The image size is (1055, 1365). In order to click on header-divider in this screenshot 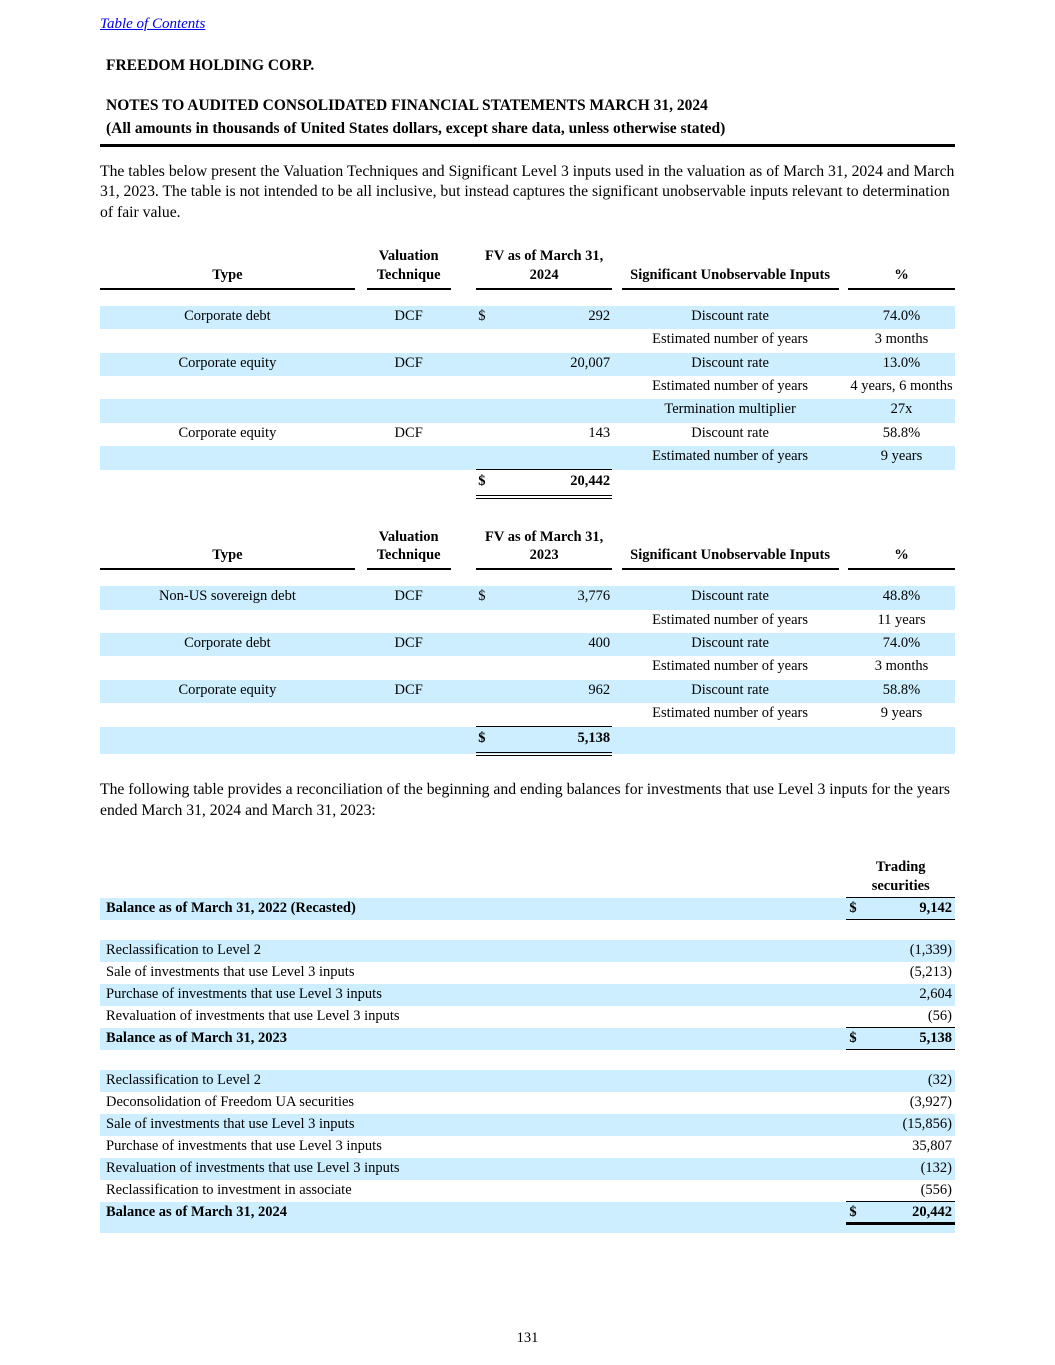, I will do `click(527, 145)`.